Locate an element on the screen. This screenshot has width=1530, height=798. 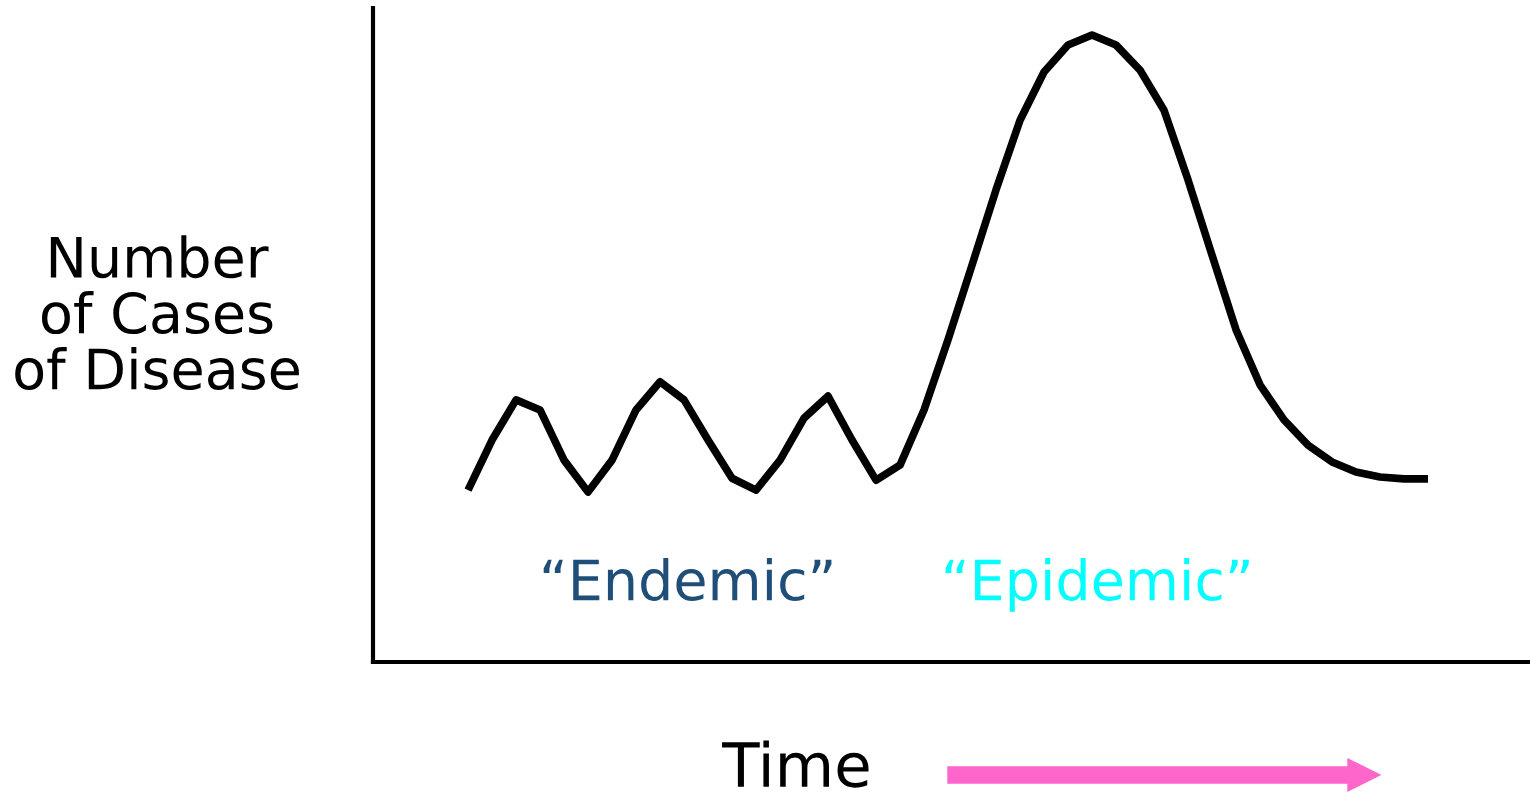
annotation: “Epidemic” is located at coordinates (1097, 584).